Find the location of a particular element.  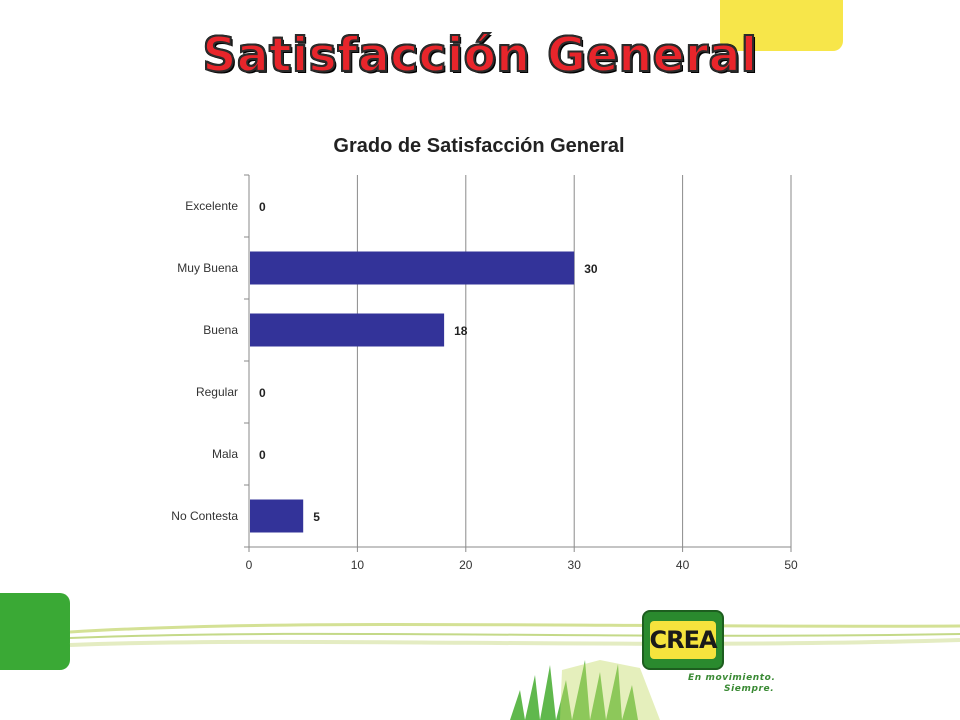

data-label-0: 0 is located at coordinates (262, 207).